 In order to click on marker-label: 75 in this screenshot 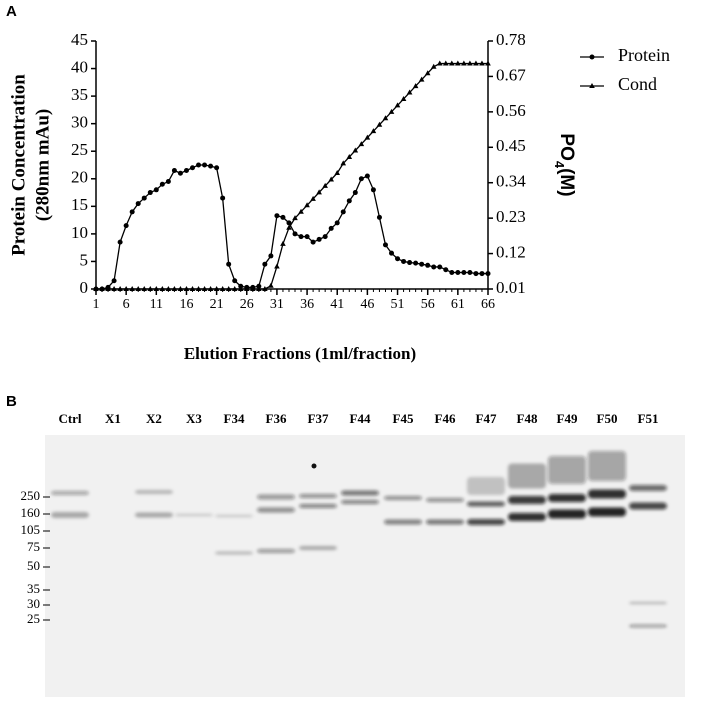, I will do `click(33, 546)`.